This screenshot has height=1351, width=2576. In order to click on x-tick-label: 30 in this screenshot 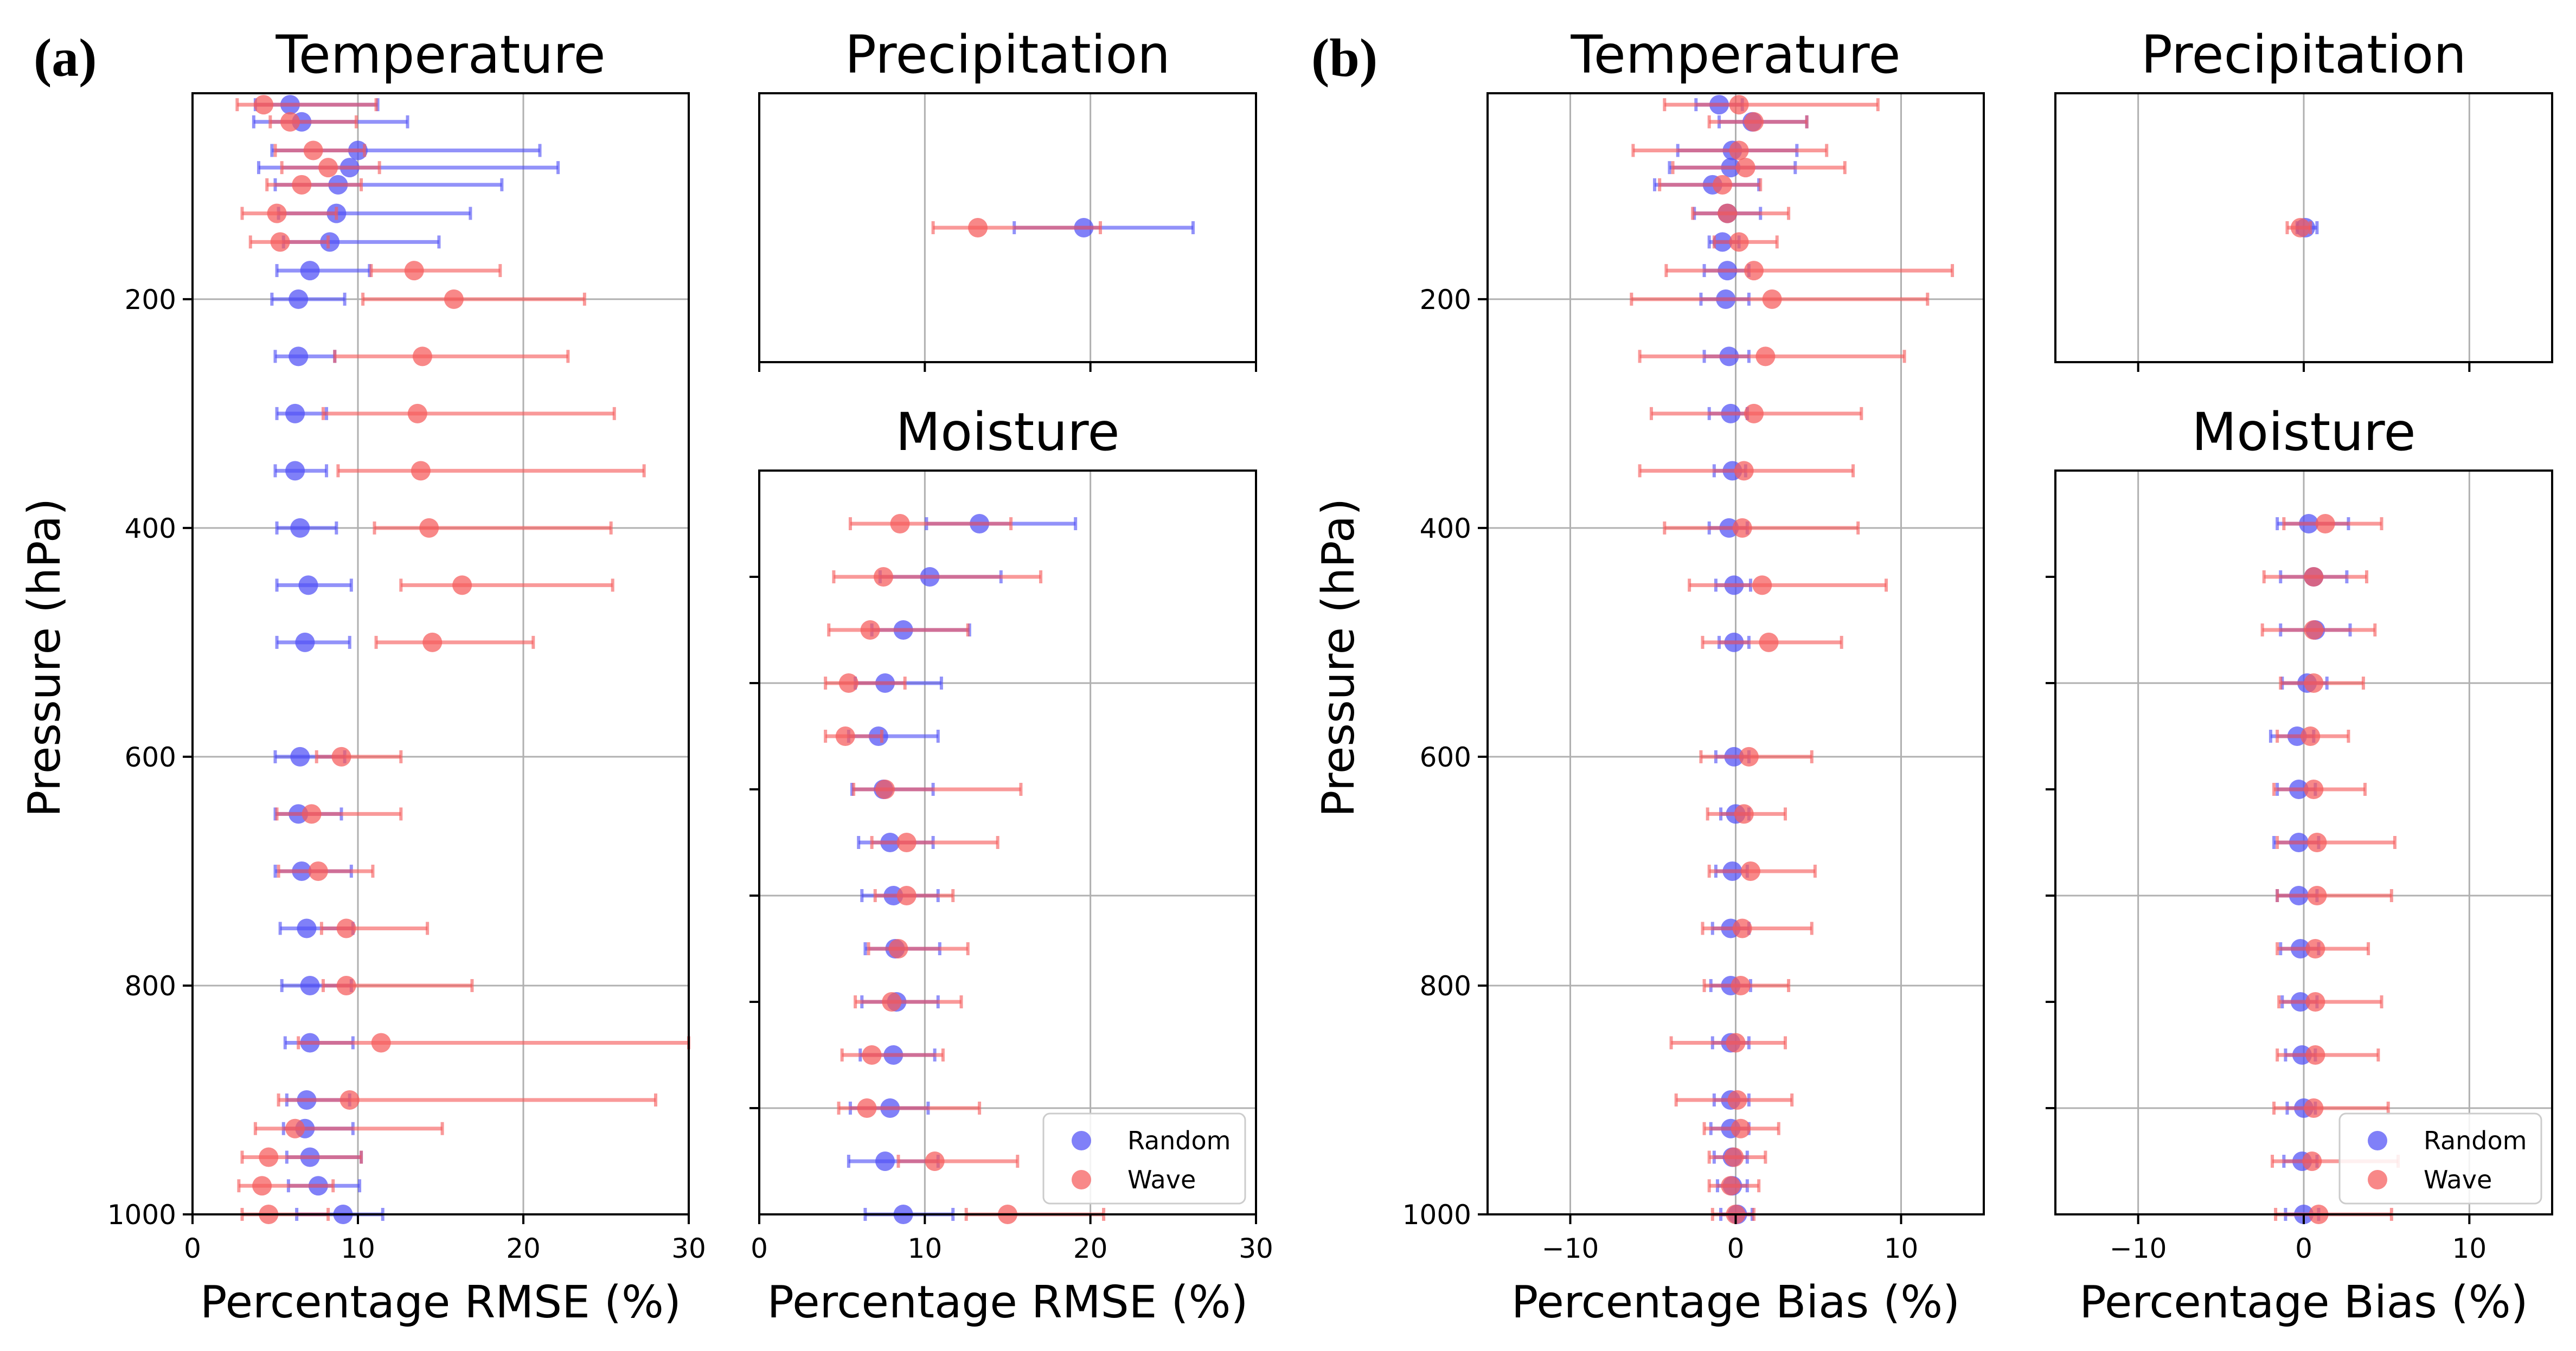, I will do `click(688, 1248)`.